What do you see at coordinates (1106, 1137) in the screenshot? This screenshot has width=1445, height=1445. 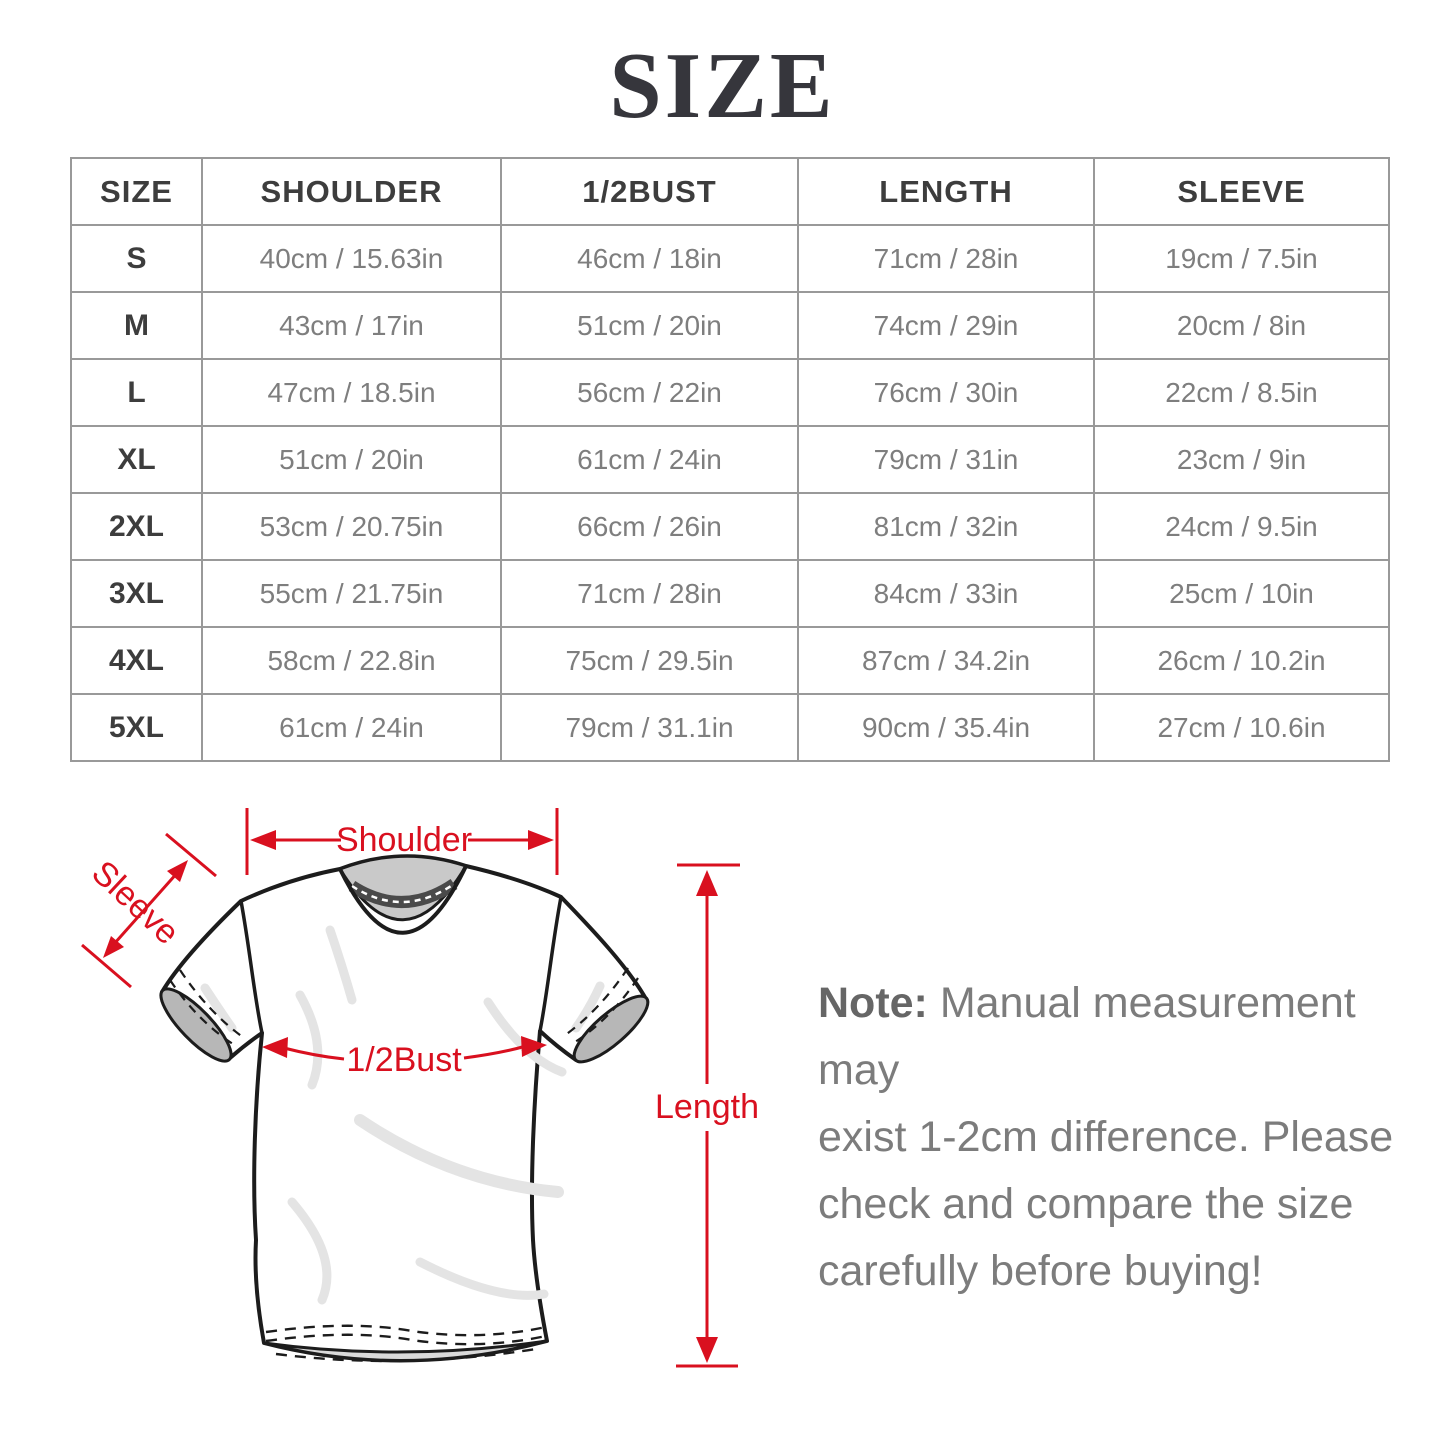 I see `note-line: exist 1-2cm difference. Please` at bounding box center [1106, 1137].